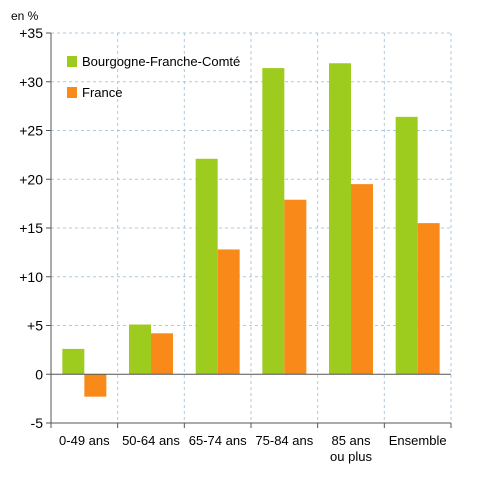 Image resolution: width=491 pixels, height=497 pixels. What do you see at coordinates (418, 440) in the screenshot?
I see `x-category-label: Ensemble` at bounding box center [418, 440].